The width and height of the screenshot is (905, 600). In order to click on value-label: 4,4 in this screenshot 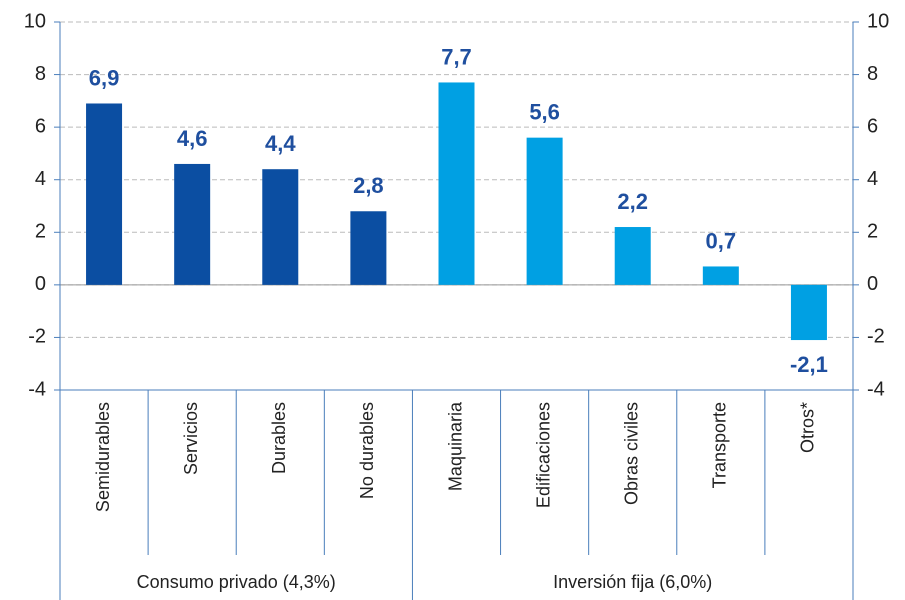, I will do `click(280, 143)`.